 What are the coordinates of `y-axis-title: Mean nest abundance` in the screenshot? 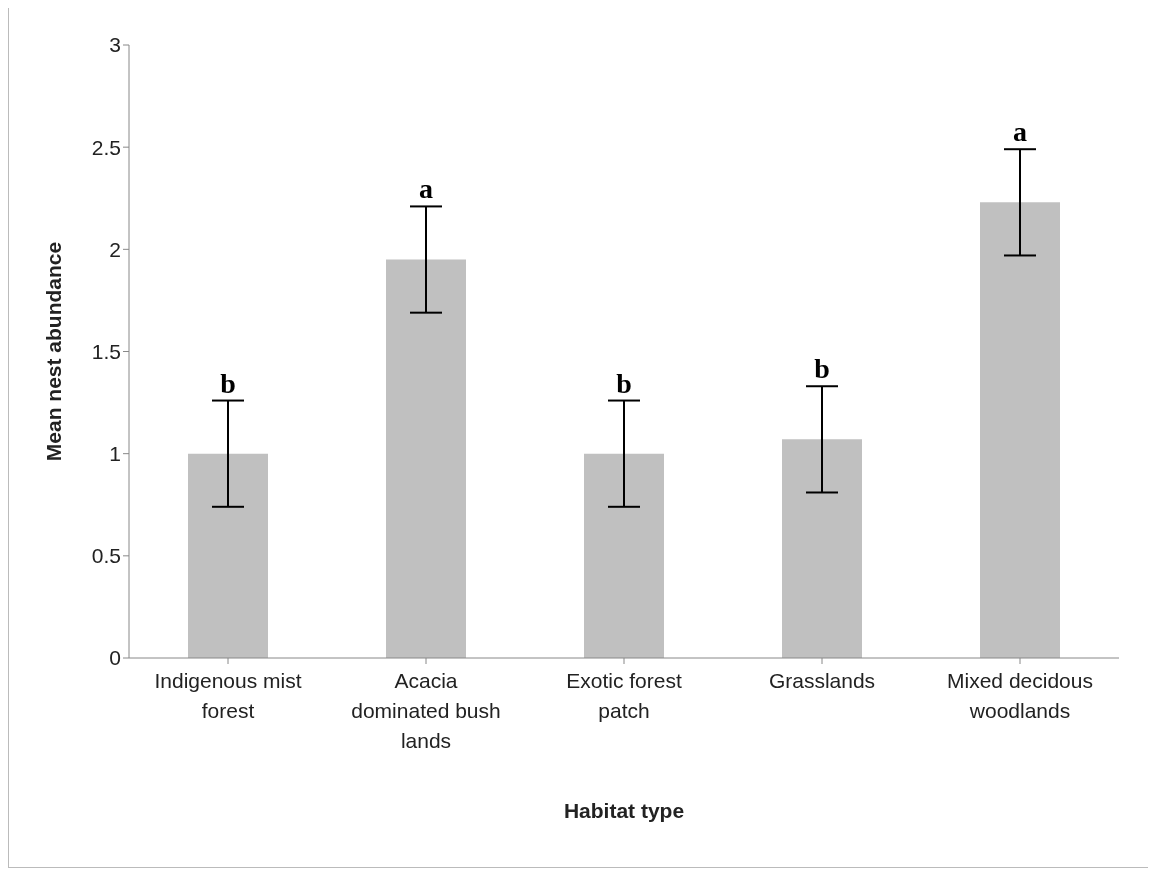 It's located at (54, 351).